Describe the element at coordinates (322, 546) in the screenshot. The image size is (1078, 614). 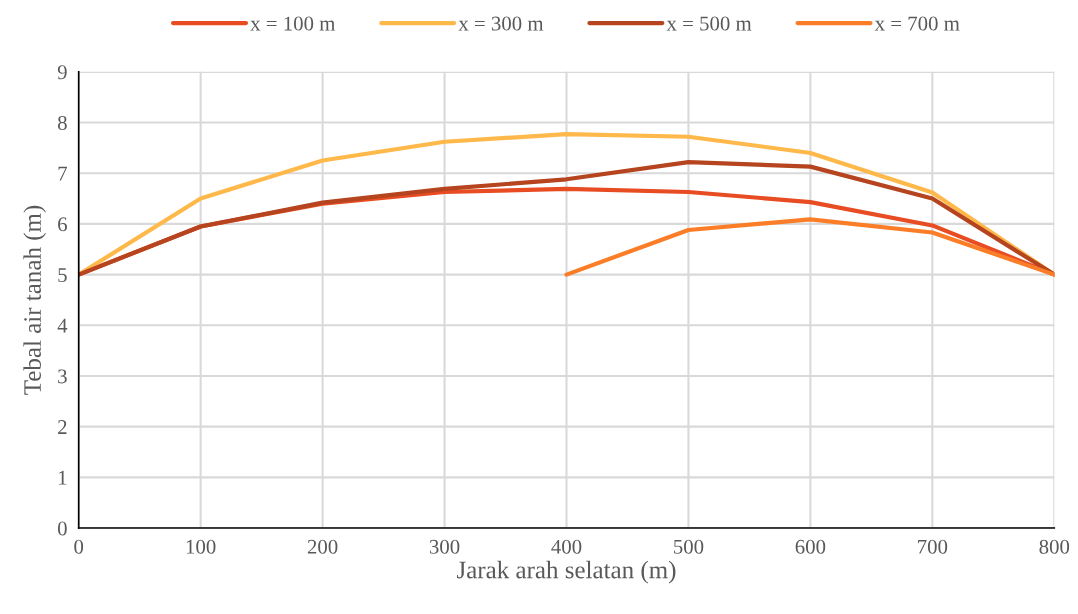
I see `x-tick-label: 200` at that location.